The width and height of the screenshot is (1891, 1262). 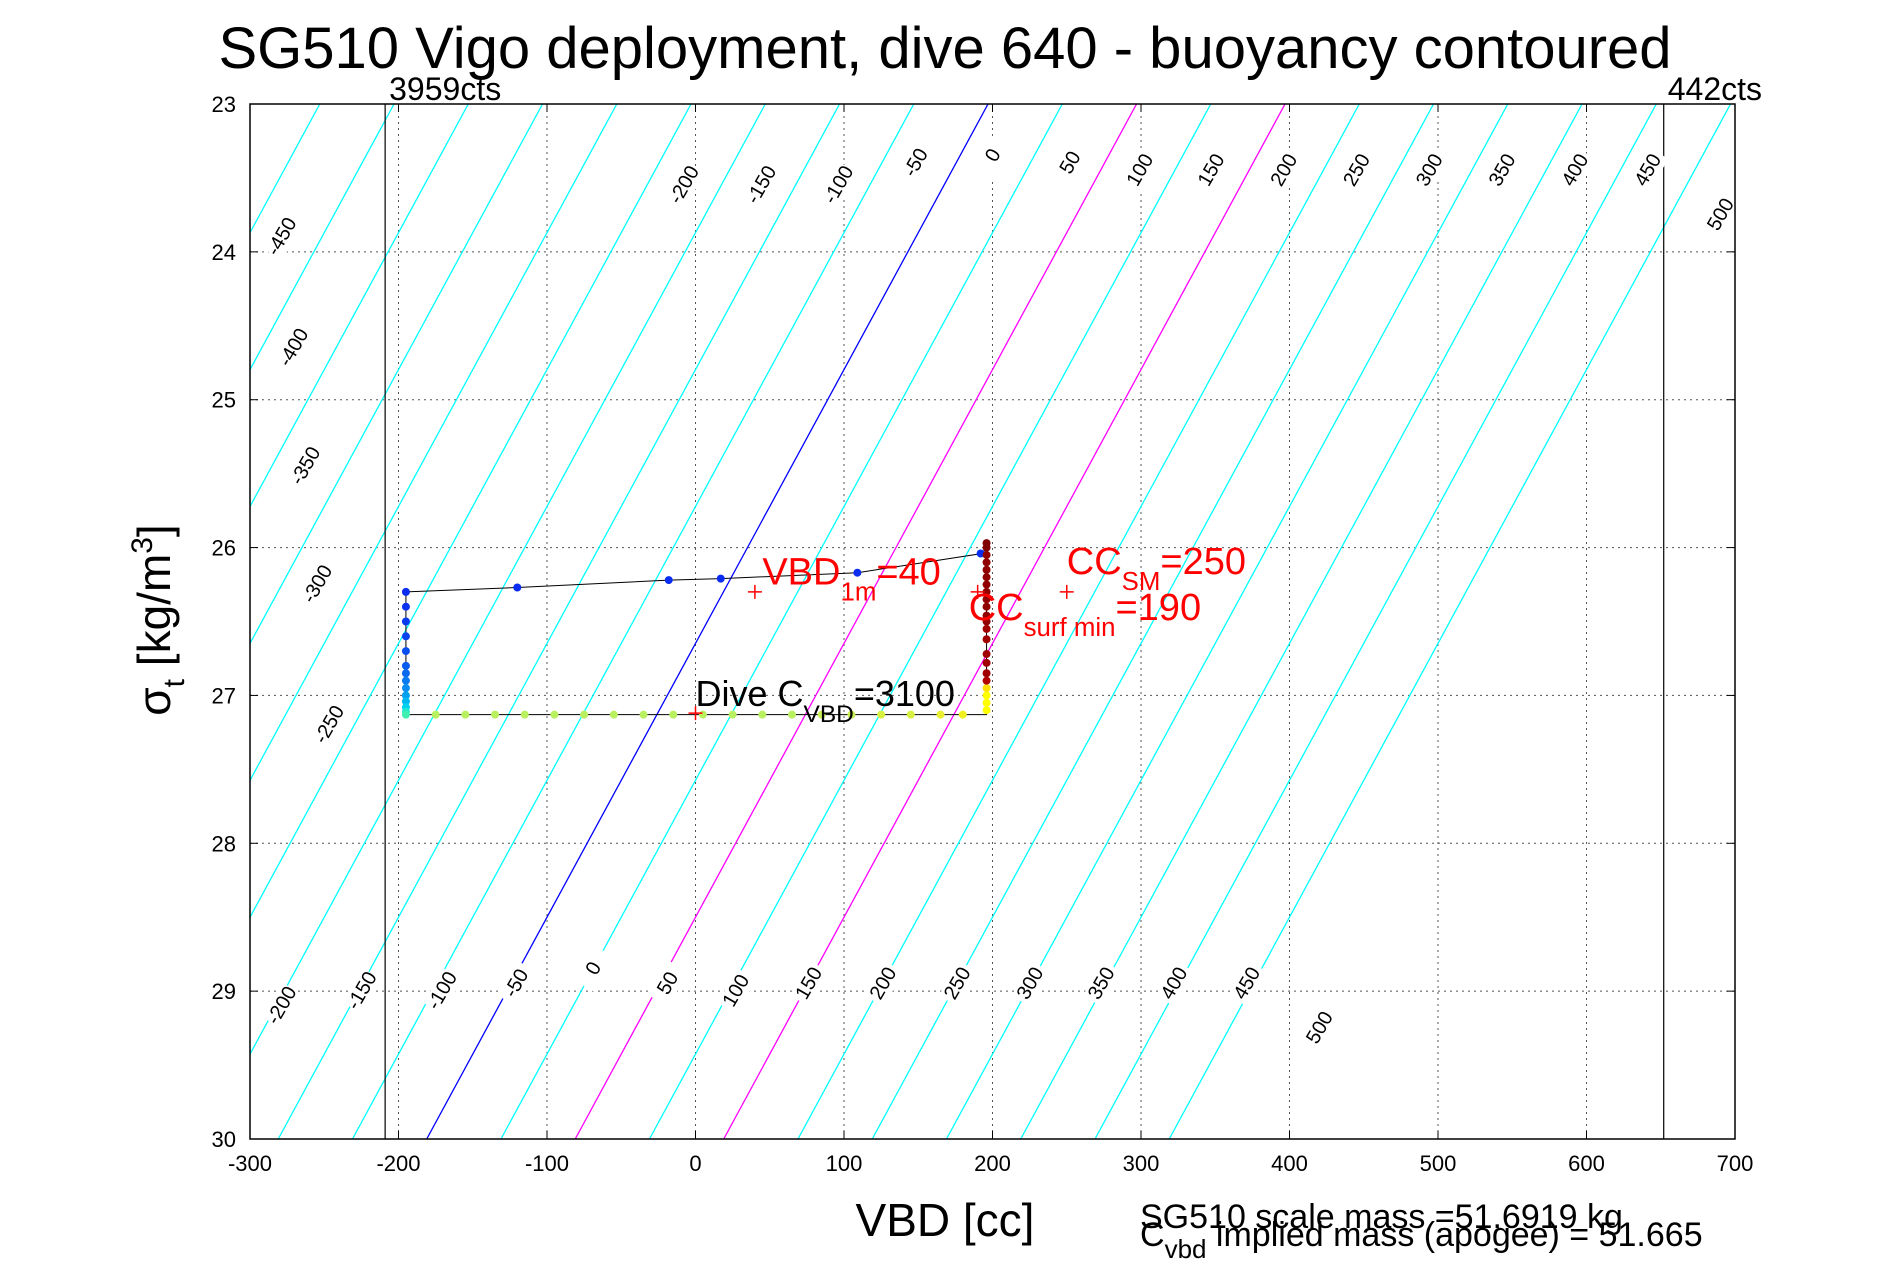 I want to click on dive-points, so click(x=696, y=629).